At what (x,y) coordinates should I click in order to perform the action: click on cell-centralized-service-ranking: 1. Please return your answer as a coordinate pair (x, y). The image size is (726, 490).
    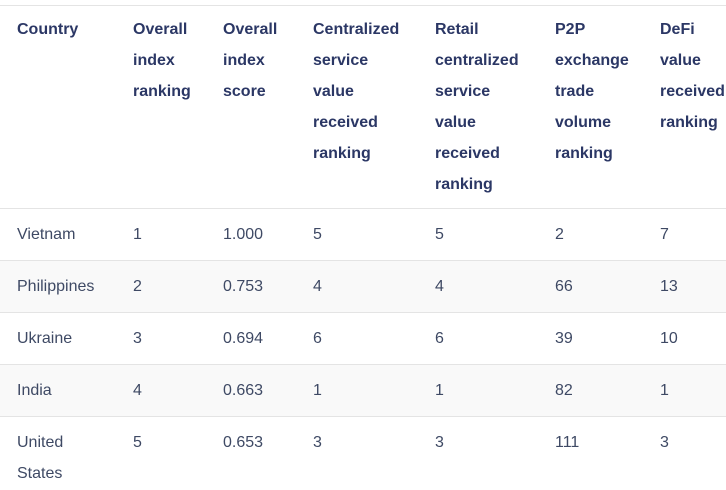
    Looking at the image, I should click on (374, 390).